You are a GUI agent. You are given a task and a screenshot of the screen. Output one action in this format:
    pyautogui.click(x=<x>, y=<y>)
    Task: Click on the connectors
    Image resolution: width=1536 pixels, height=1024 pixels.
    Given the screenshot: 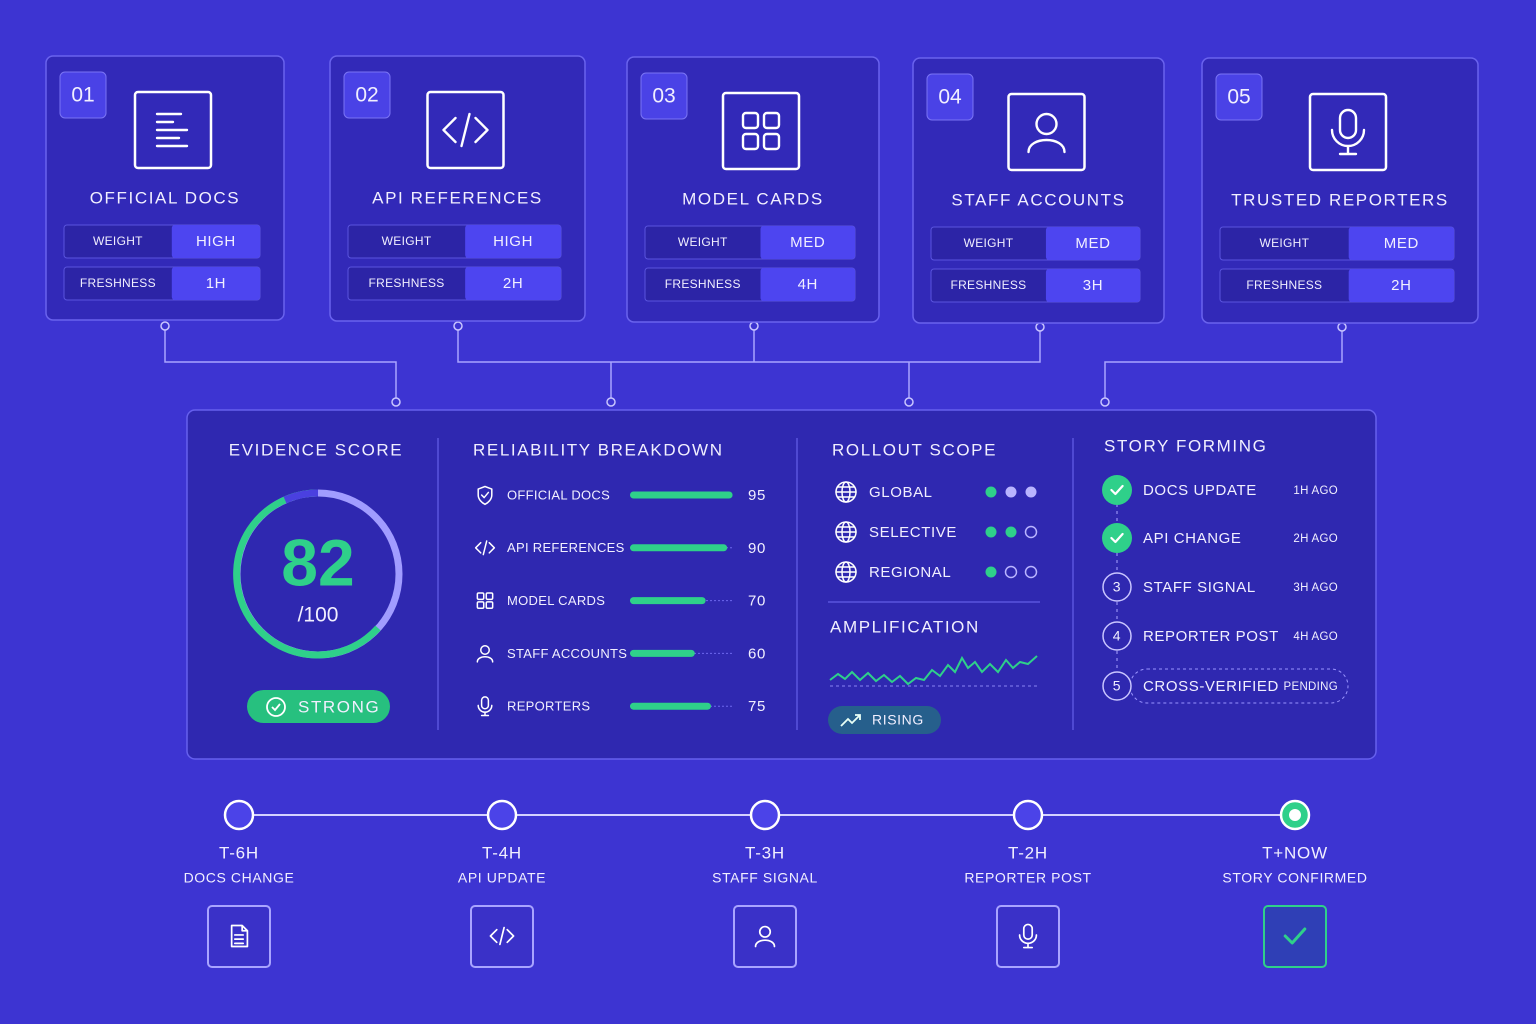 What is the action you would take?
    pyautogui.click(x=753, y=364)
    